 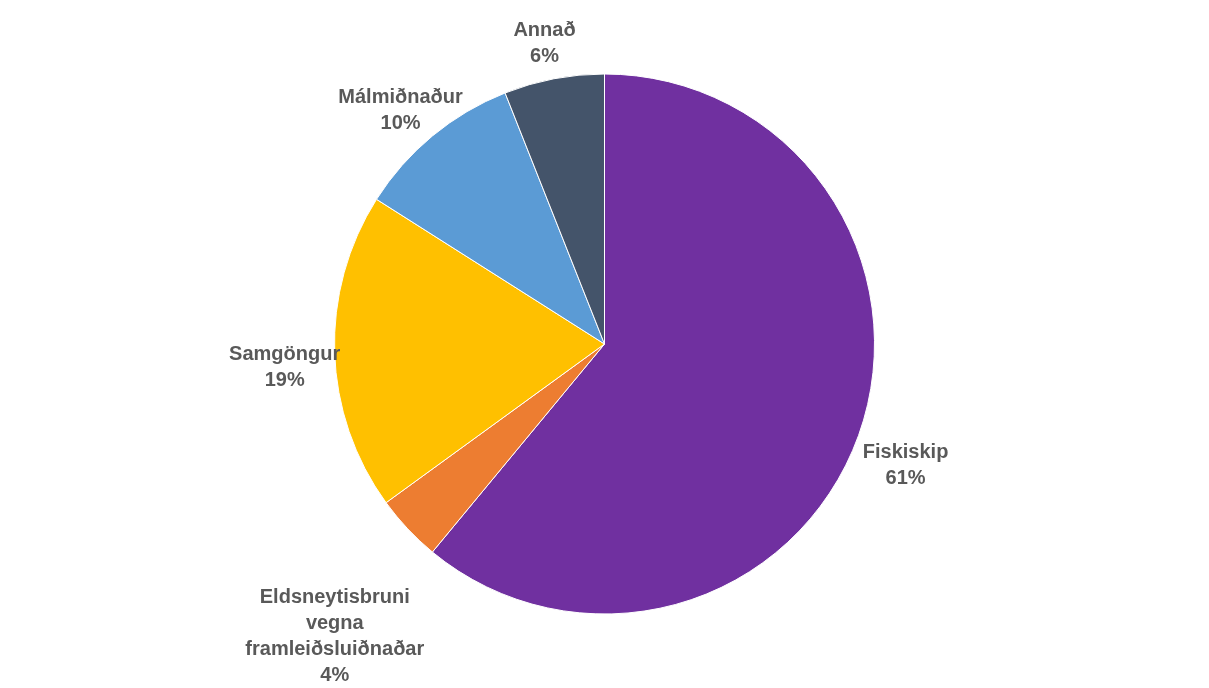 What do you see at coordinates (400, 96) in the screenshot?
I see `slice-label: Málmiðnaður` at bounding box center [400, 96].